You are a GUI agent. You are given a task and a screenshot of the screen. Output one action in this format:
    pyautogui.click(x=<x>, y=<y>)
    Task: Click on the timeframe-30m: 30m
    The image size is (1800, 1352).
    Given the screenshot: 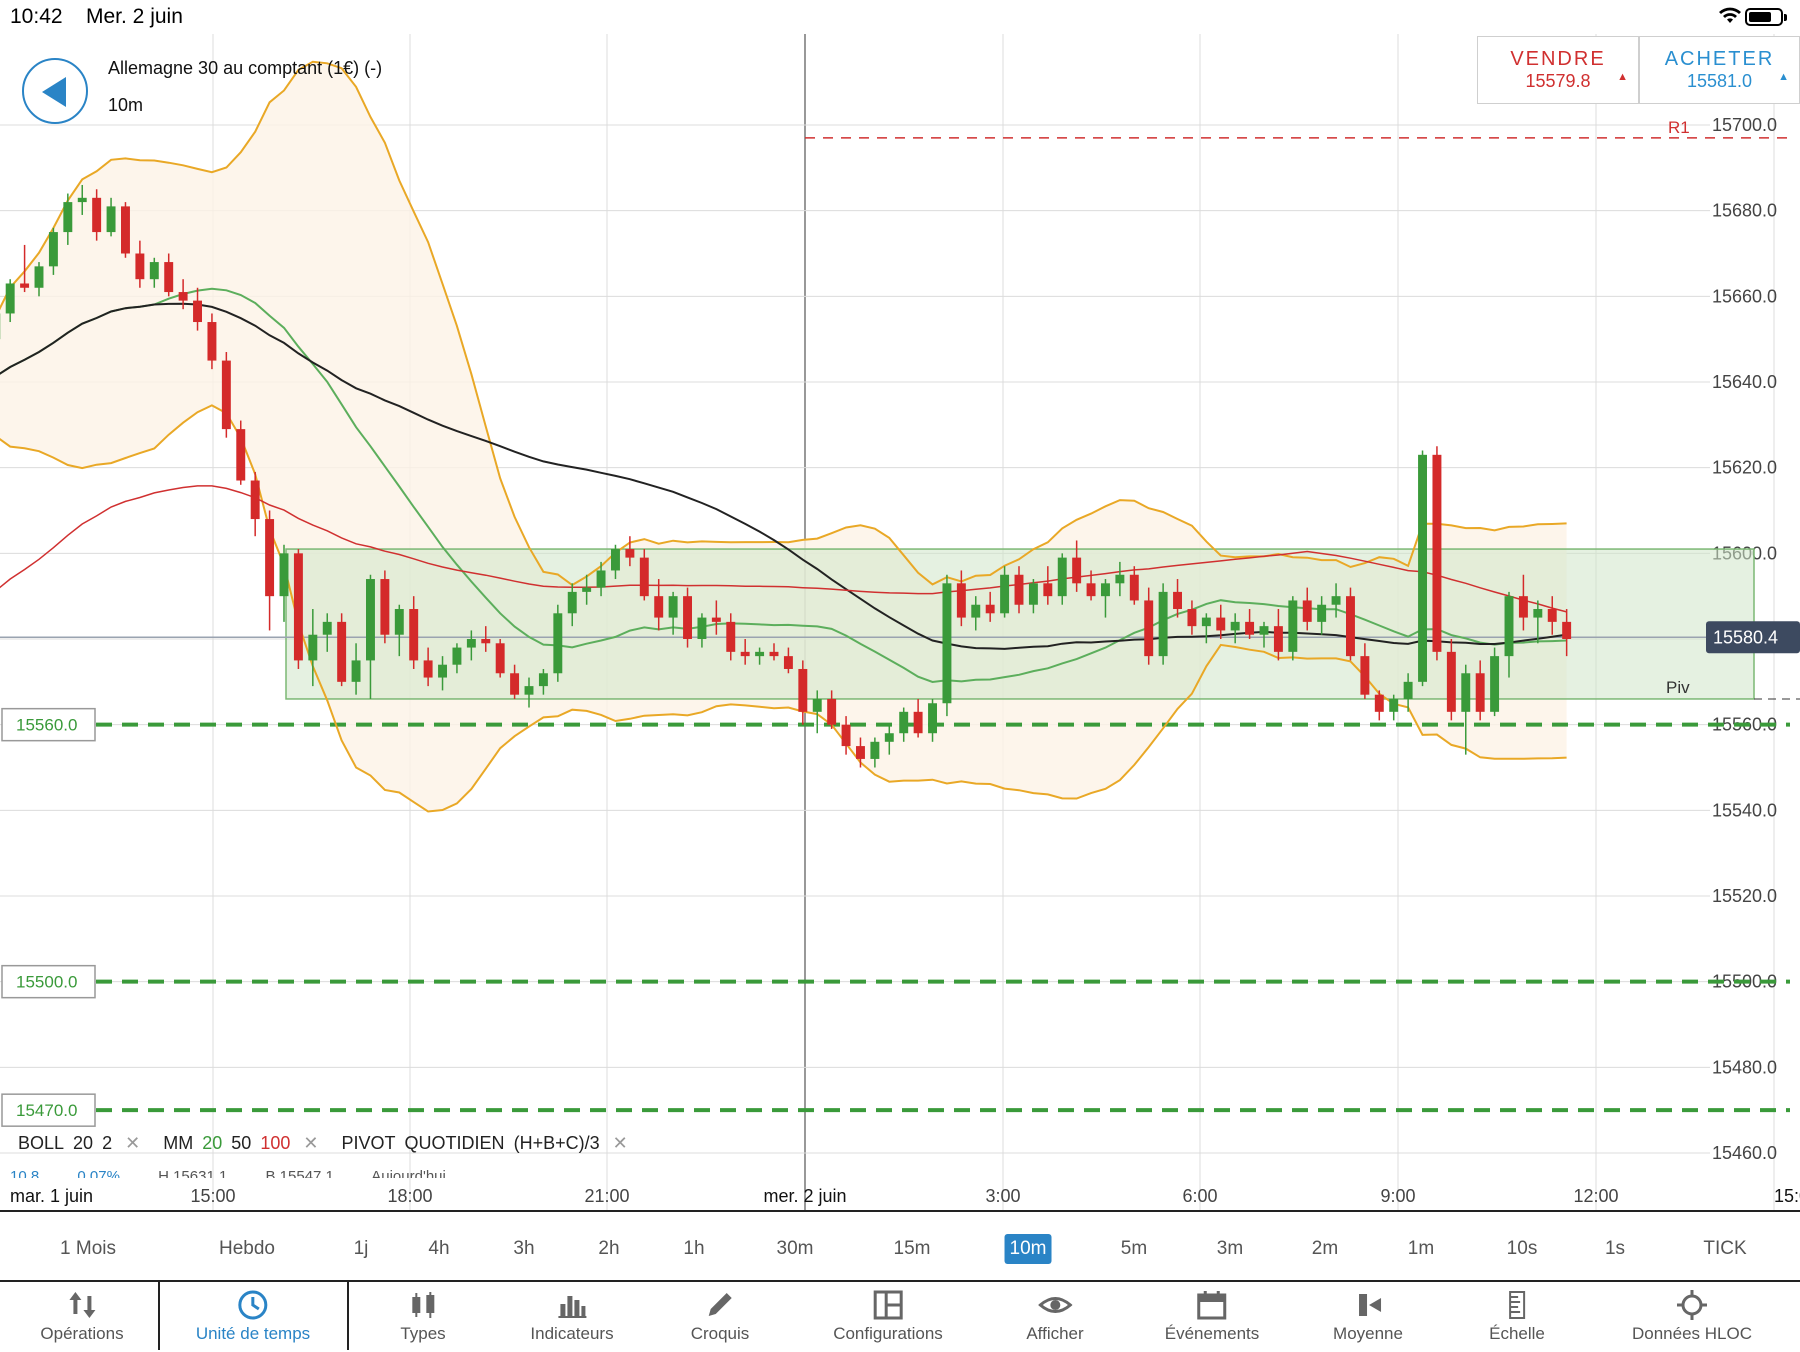 What is the action you would take?
    pyautogui.click(x=795, y=1249)
    